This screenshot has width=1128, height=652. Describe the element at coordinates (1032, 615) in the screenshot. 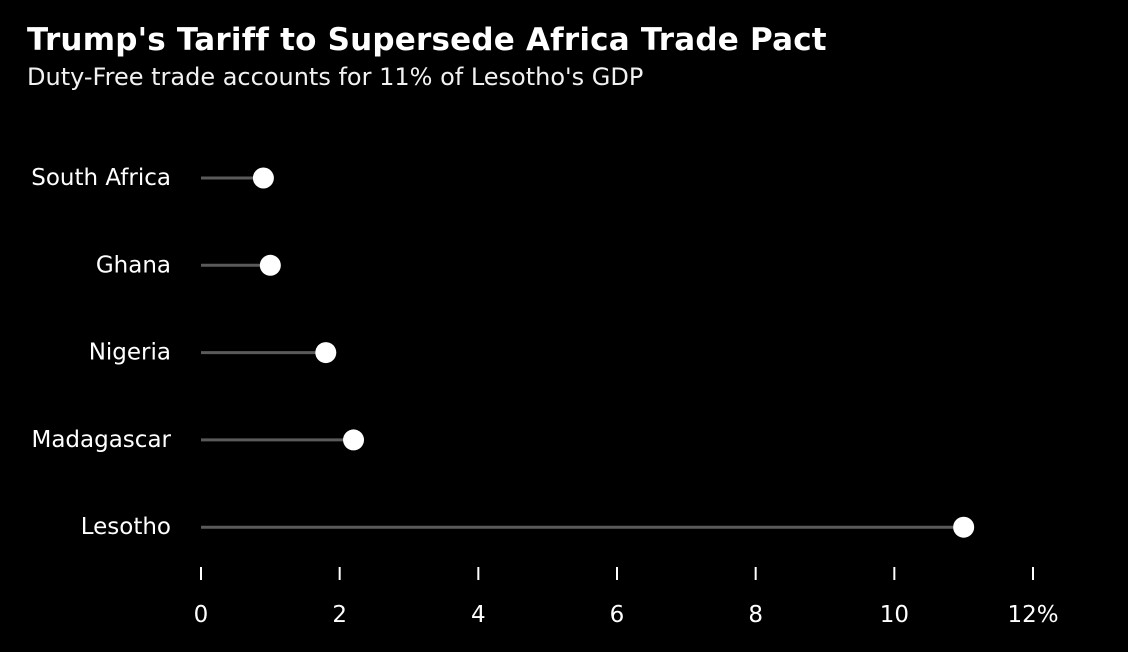

I see `x-tick-label: 12%` at that location.